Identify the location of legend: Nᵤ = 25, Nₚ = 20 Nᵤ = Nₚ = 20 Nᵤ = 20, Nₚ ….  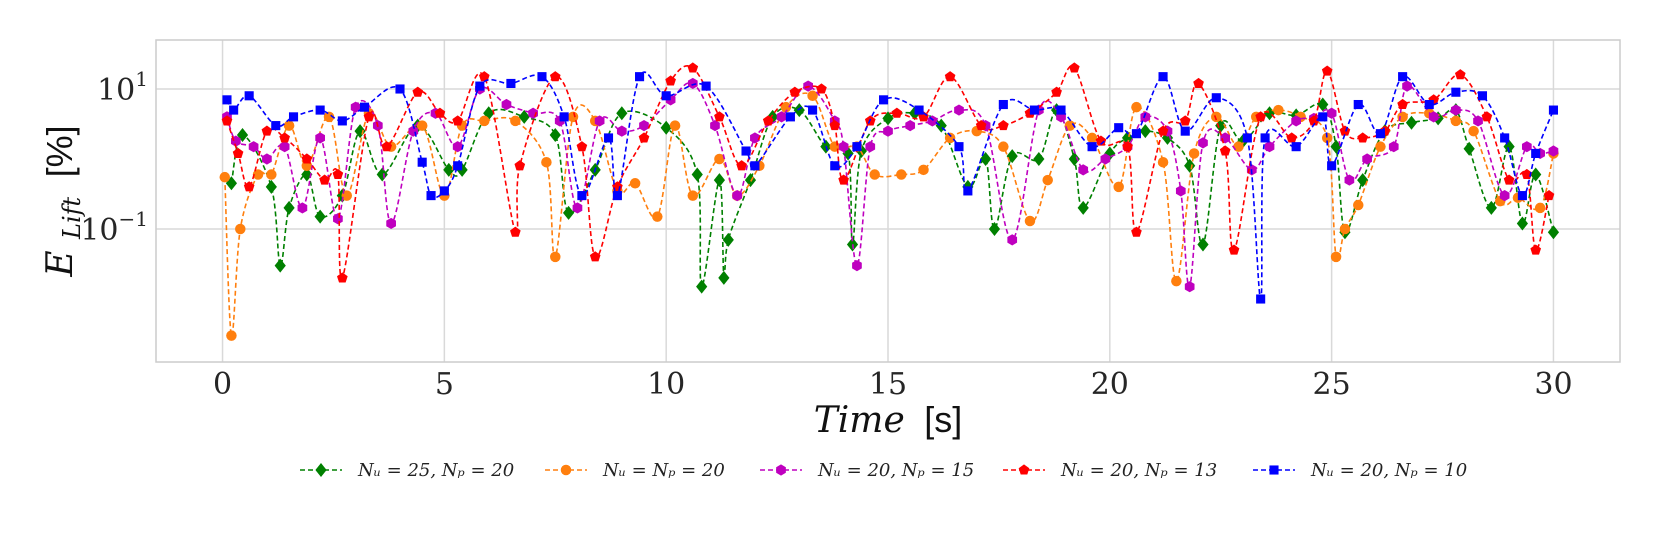
(883, 470).